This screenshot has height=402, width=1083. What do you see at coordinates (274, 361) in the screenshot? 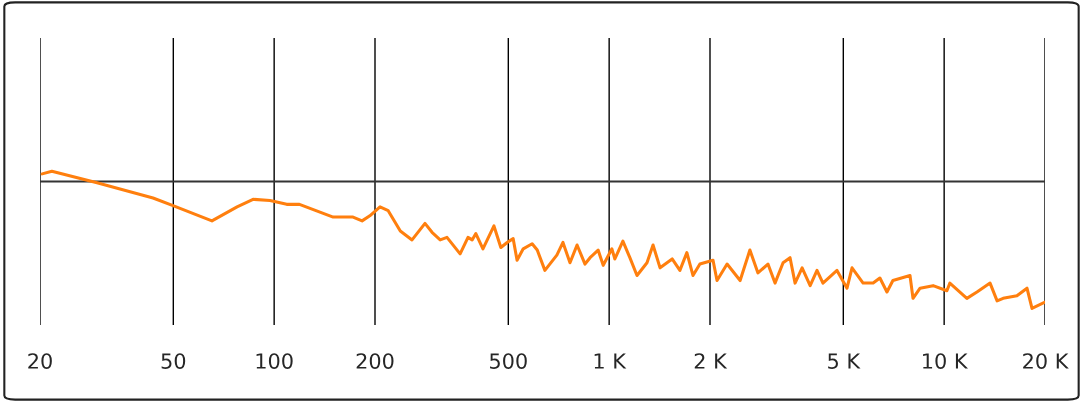
I see `x-tick-label: 100` at bounding box center [274, 361].